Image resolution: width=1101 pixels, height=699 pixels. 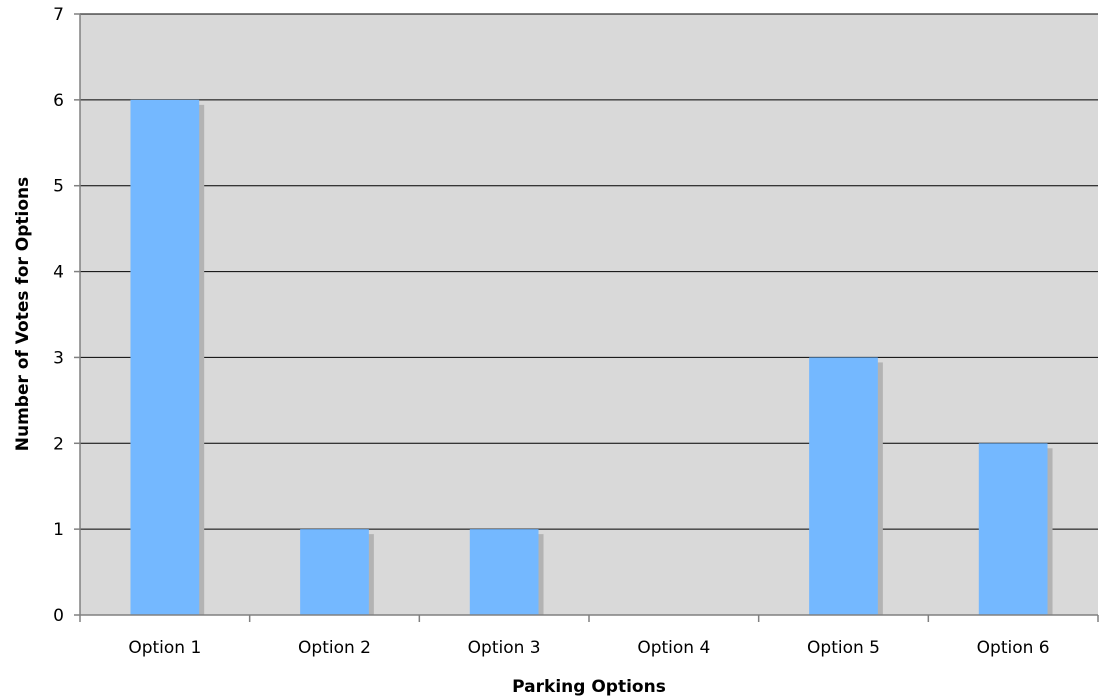 What do you see at coordinates (58, 444) in the screenshot?
I see `y-tick-label: 2` at bounding box center [58, 444].